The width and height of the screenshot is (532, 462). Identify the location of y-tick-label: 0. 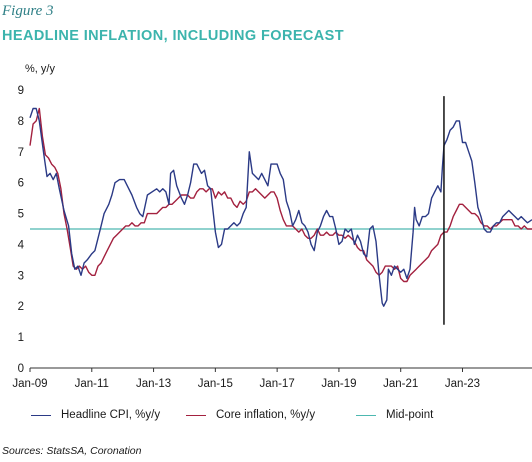
(21, 369).